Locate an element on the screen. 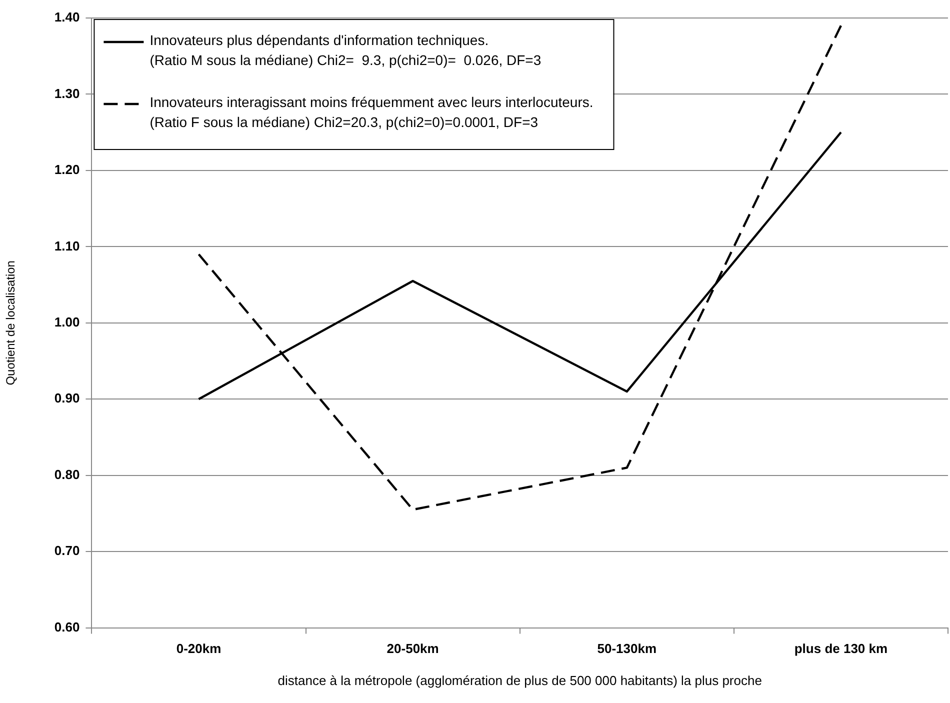  x-tick-label: 50-130km is located at coordinates (627, 648).